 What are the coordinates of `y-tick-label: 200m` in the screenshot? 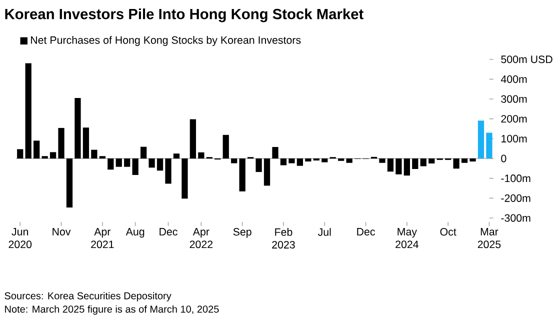 It's located at (514, 119).